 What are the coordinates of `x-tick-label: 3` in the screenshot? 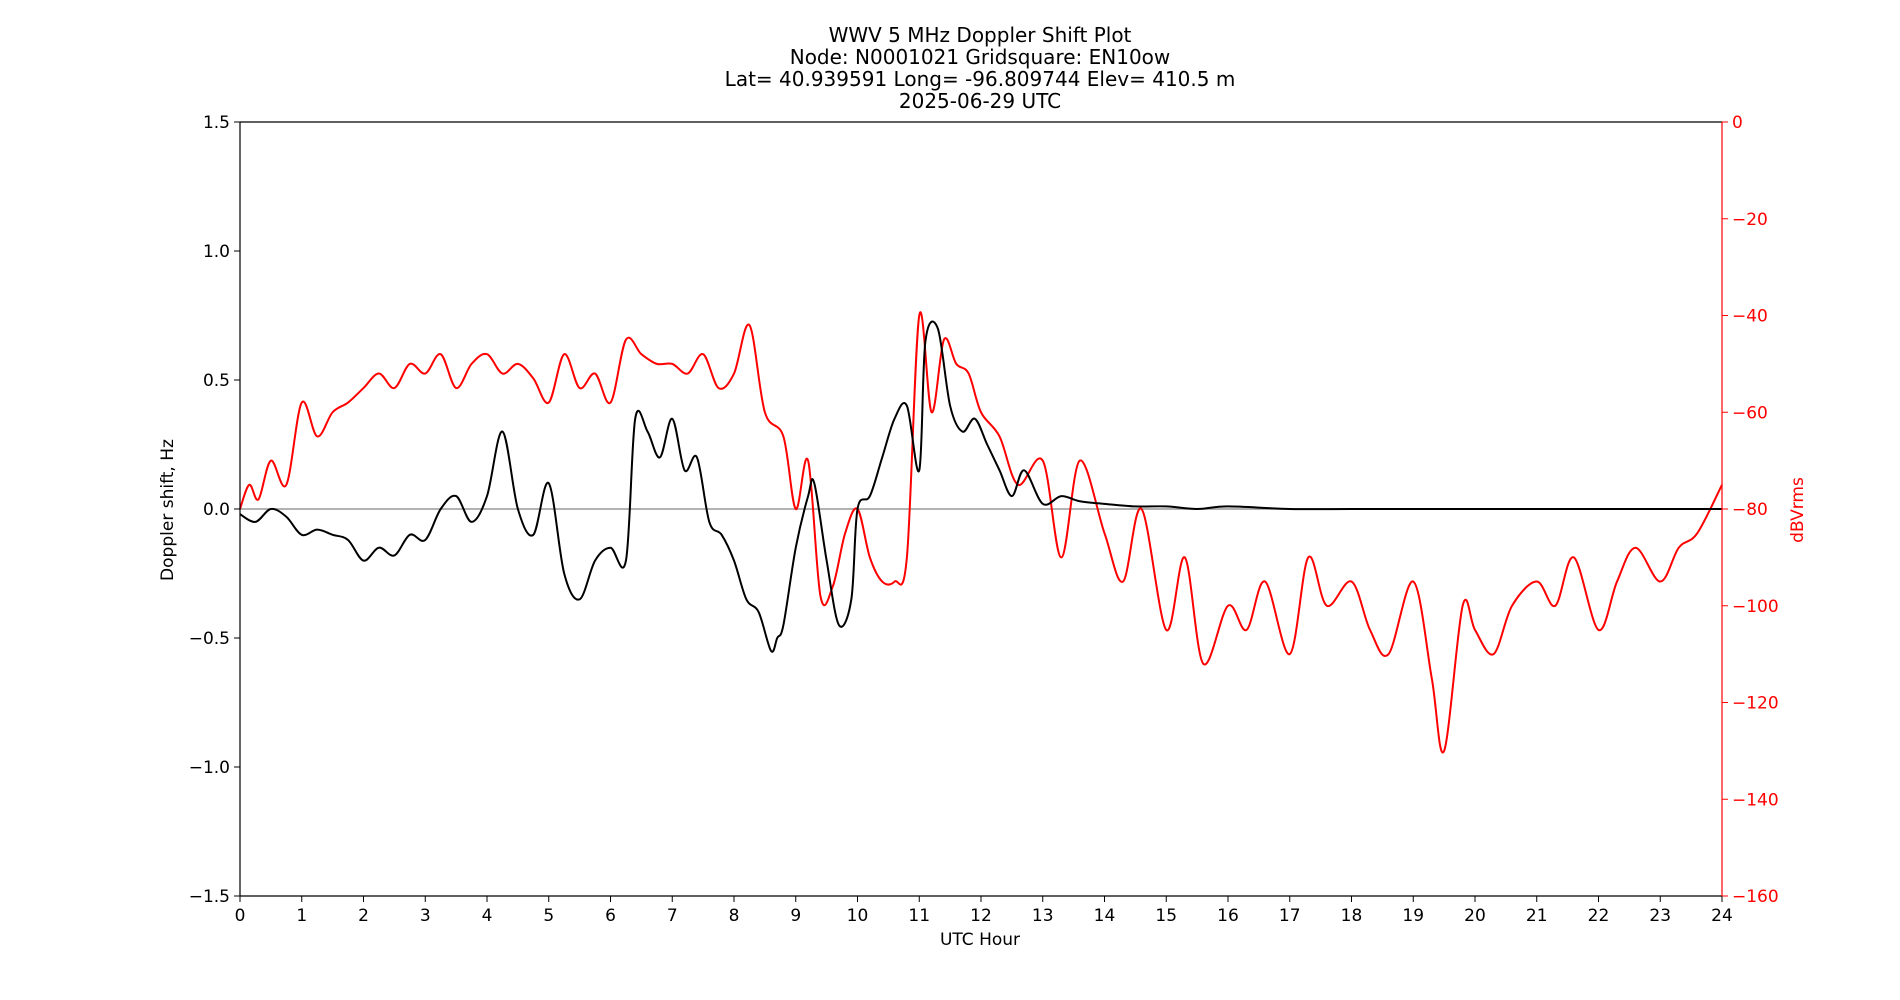 It's located at (425, 916).